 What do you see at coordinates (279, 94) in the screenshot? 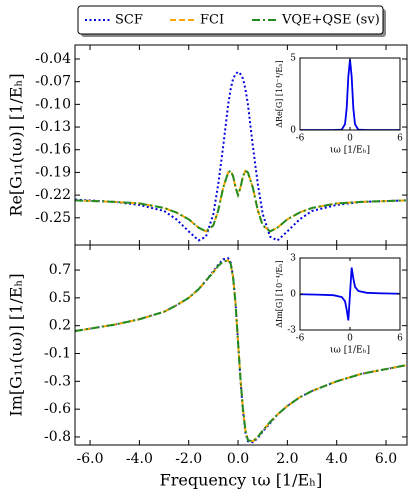
I see `y-axis-label: ΔRe[G] [10⁻⁴/Eₕ]` at bounding box center [279, 94].